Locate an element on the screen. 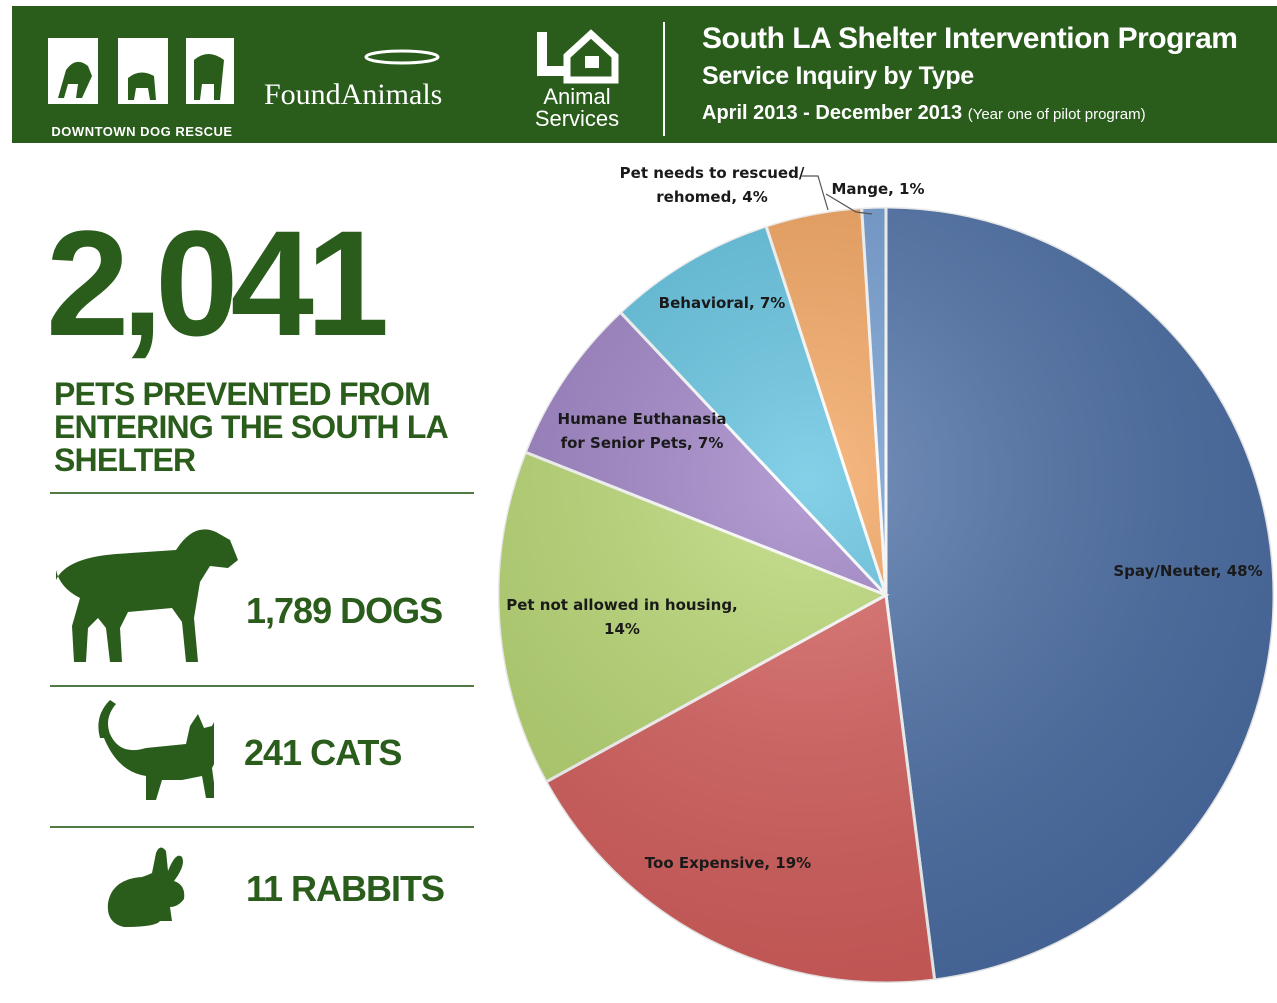  cat-icon is located at coordinates (156, 750).